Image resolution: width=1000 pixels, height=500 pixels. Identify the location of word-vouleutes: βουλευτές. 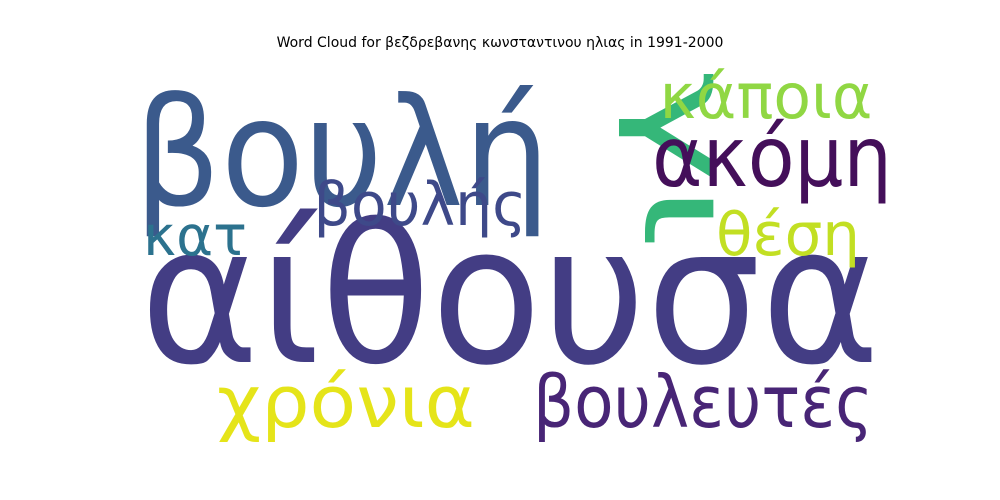
(703, 402).